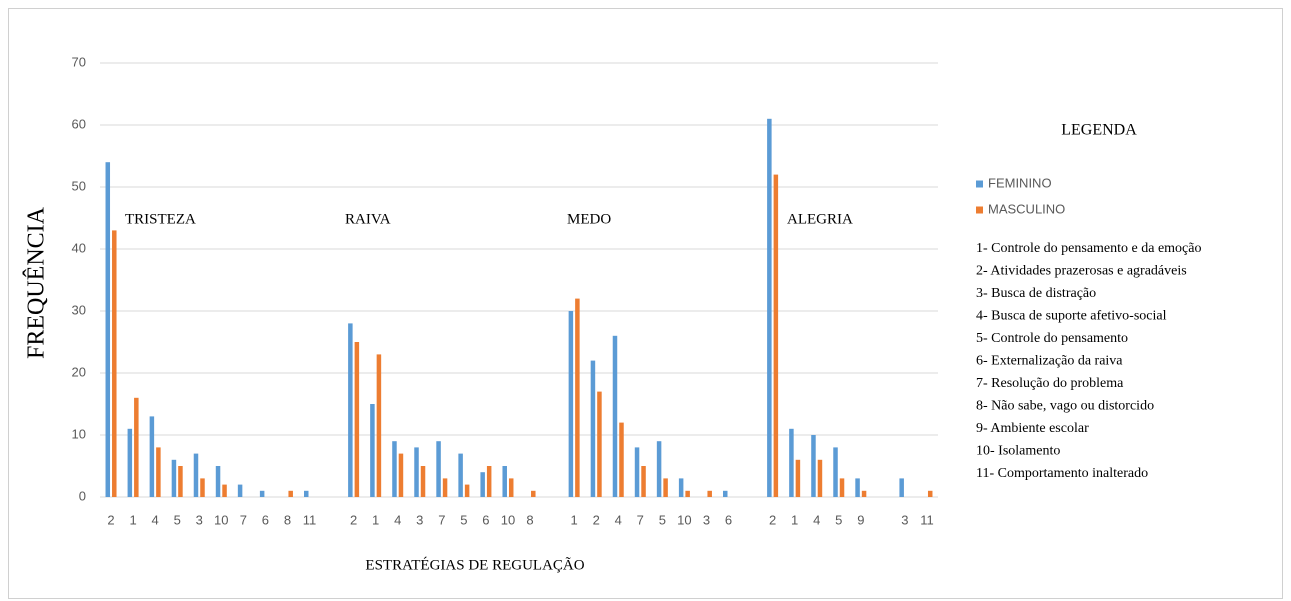 Image resolution: width=1291 pixels, height=601 pixels. Describe the element at coordinates (1032, 428) in the screenshot. I see `legend-key-item: 9- Ambiente escolar` at that location.